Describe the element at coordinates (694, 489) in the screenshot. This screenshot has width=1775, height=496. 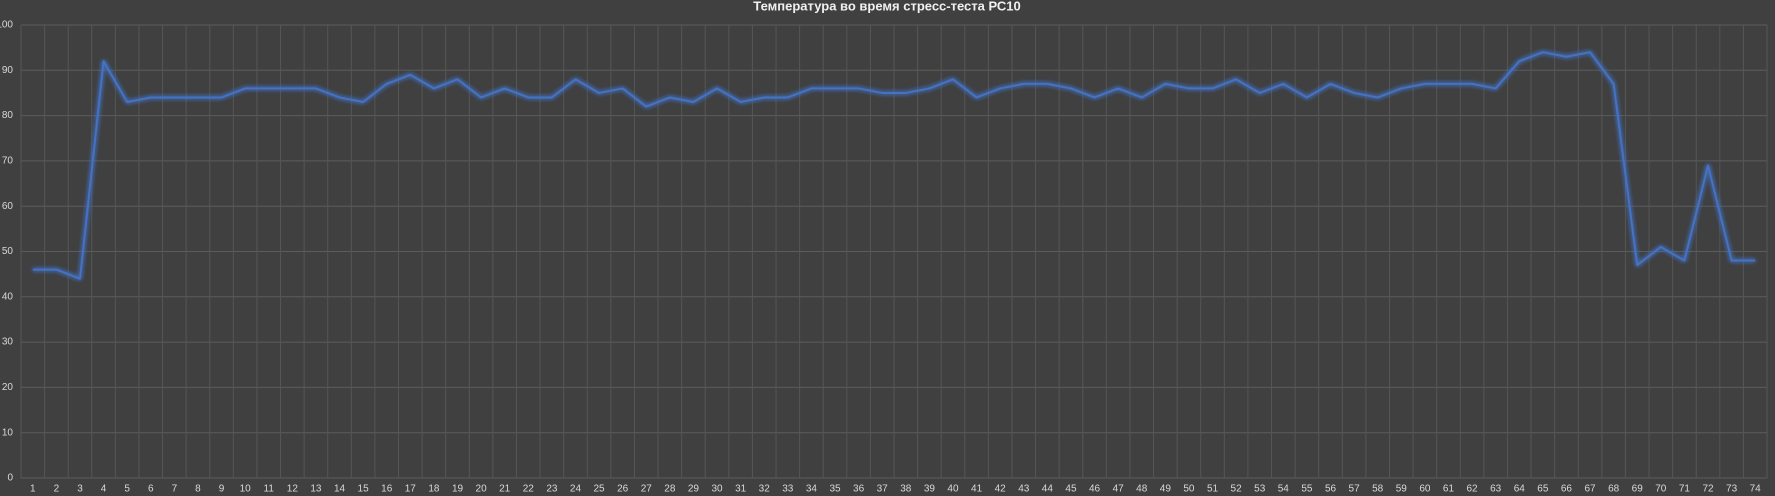
I see `x-tick-label: 29` at that location.